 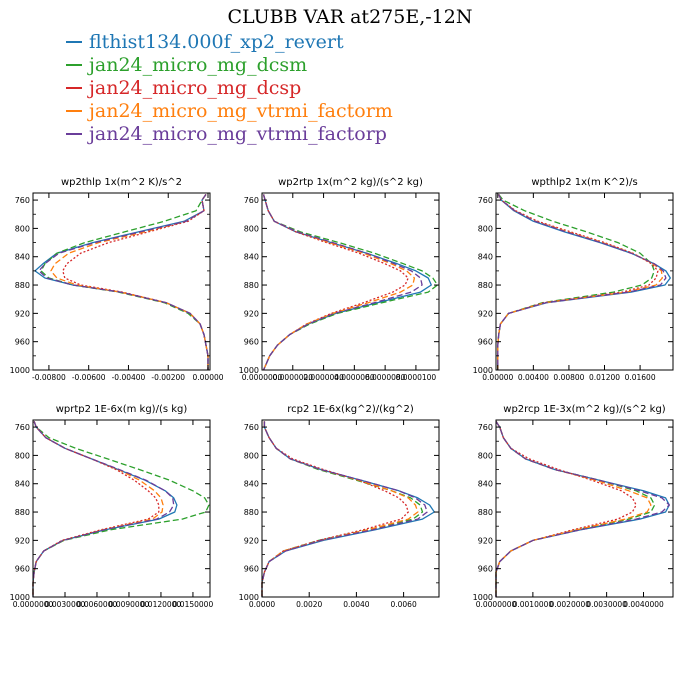 What do you see at coordinates (350, 17) in the screenshot?
I see `figure-title: CLUBB VAR at275E,-12N` at bounding box center [350, 17].